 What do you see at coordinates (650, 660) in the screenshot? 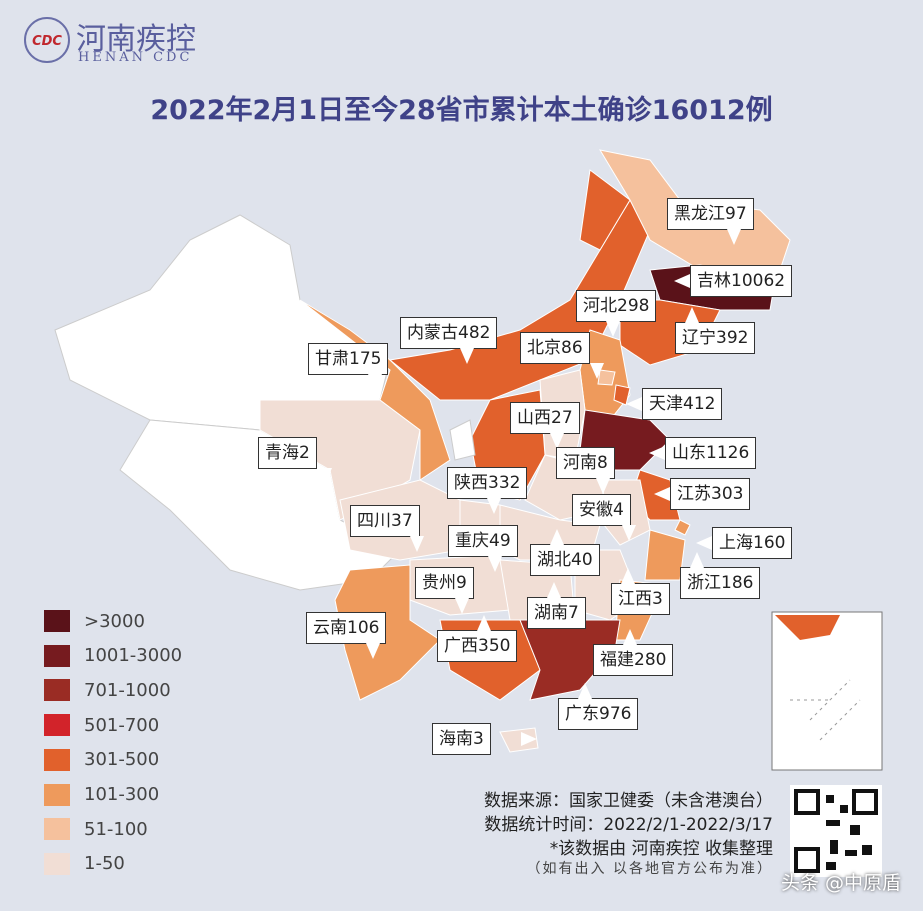
I see `province-cases: 280` at bounding box center [650, 660].